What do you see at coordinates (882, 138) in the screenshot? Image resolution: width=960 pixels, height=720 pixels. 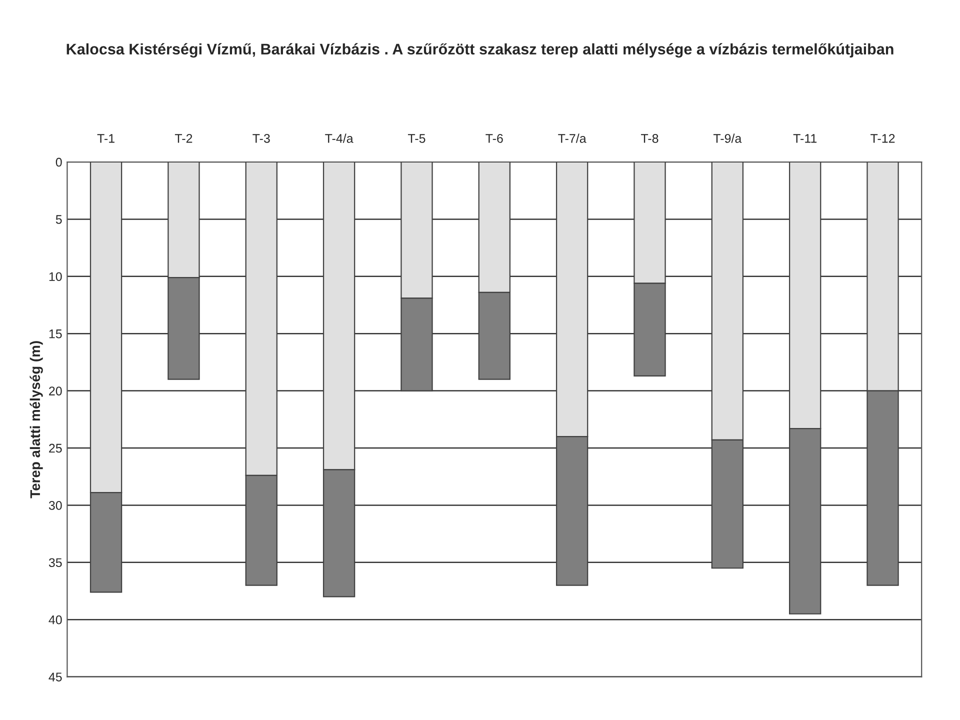 I see `x-tick-label: T-12` at bounding box center [882, 138].